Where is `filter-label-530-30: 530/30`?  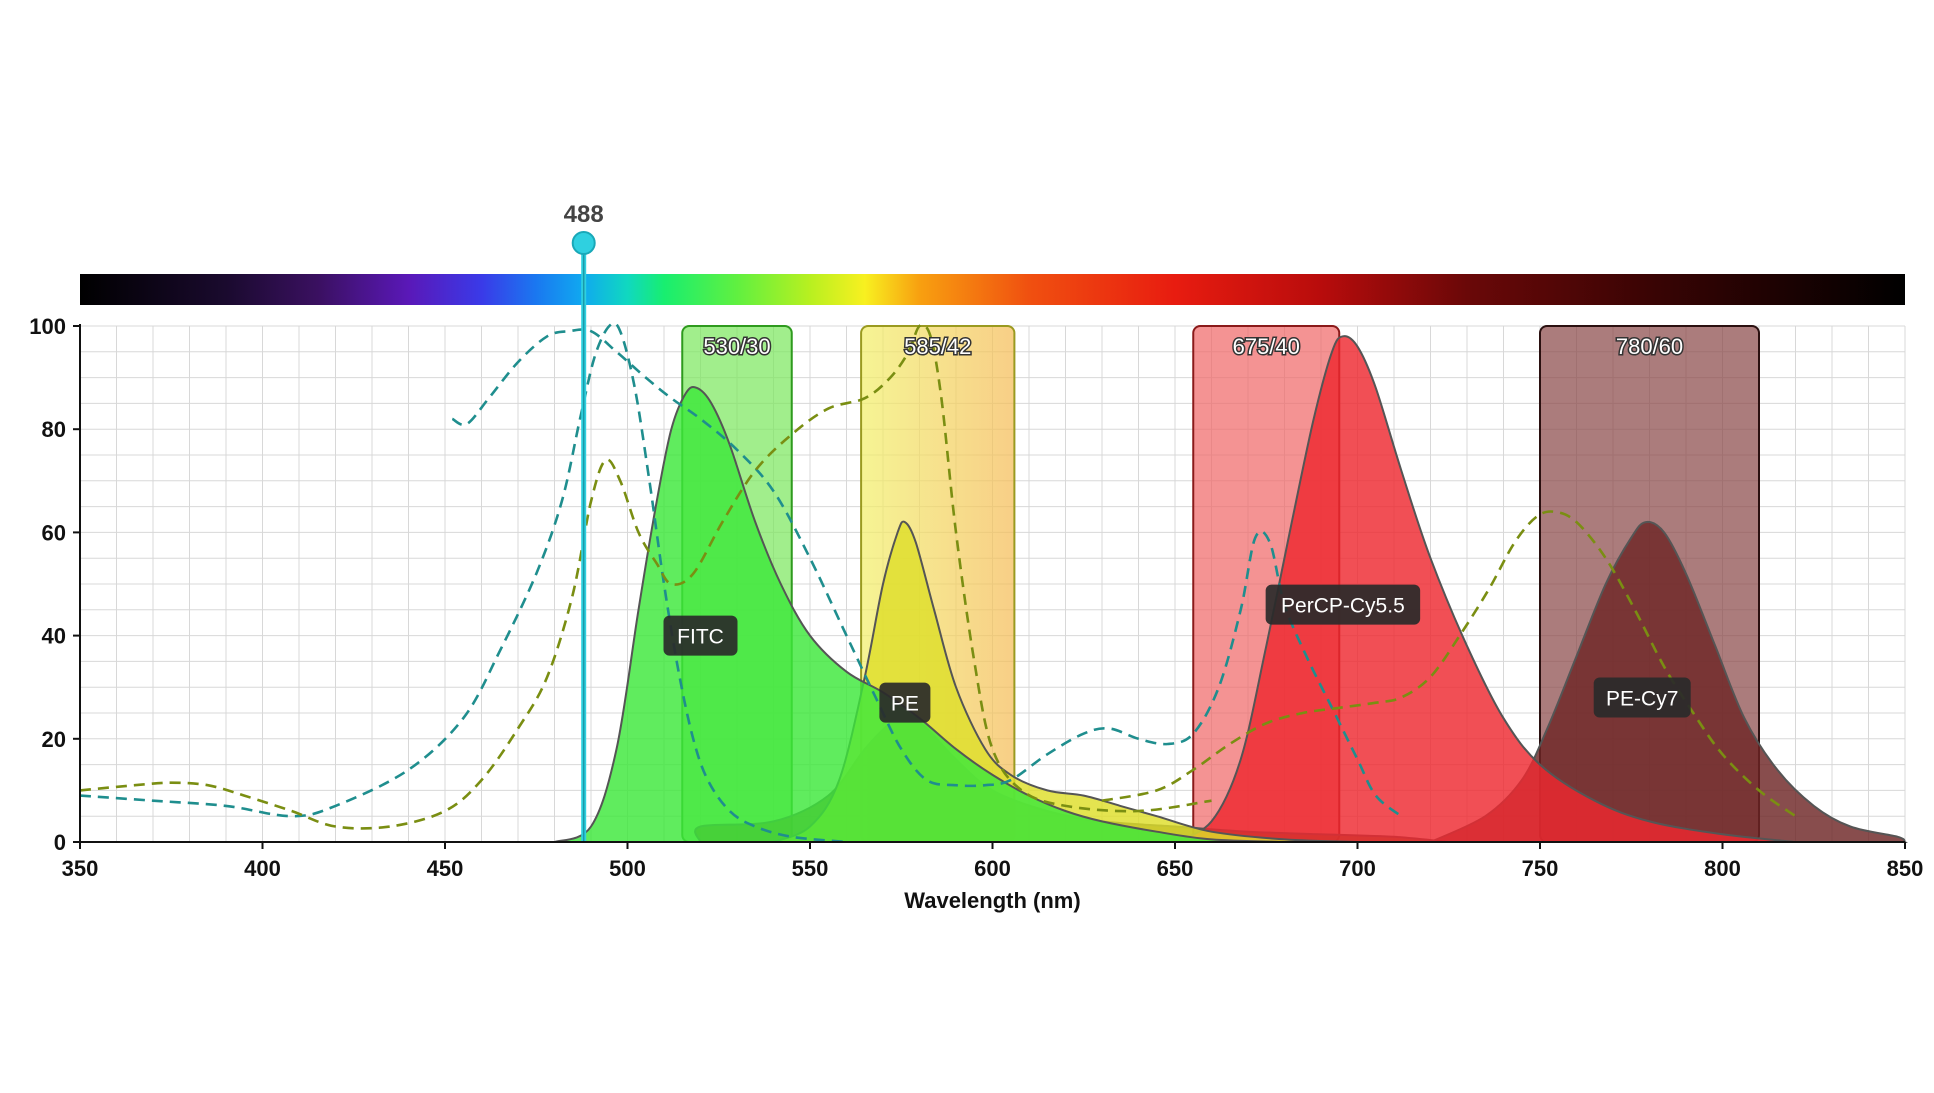
filter-label-530-30: 530/30 is located at coordinates (736, 346).